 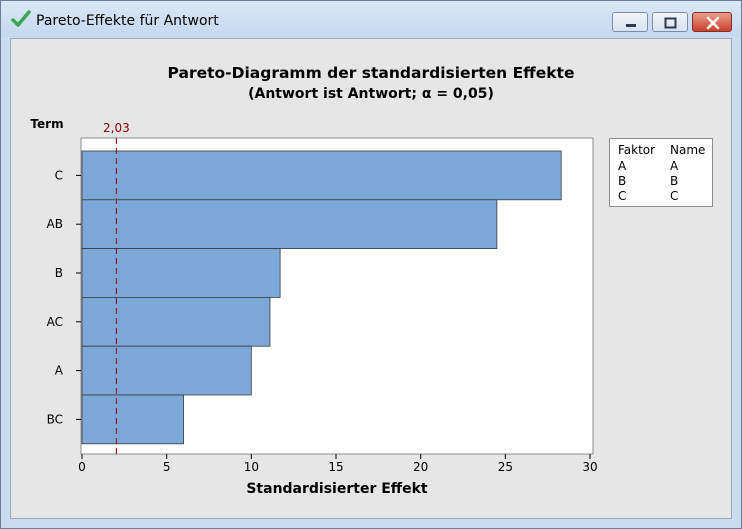 What do you see at coordinates (371, 94) in the screenshot?
I see `chart-subtitle: (Antwort ist Antwort; α = 0,05)` at bounding box center [371, 94].